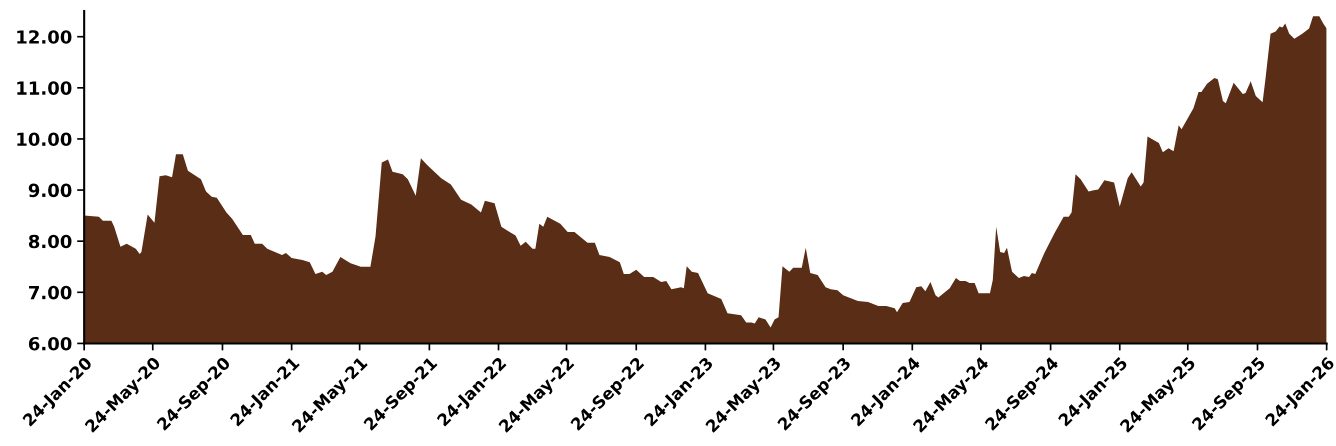  What do you see at coordinates (50, 241) in the screenshot?
I see `y-tick-label: 8.00` at bounding box center [50, 241].